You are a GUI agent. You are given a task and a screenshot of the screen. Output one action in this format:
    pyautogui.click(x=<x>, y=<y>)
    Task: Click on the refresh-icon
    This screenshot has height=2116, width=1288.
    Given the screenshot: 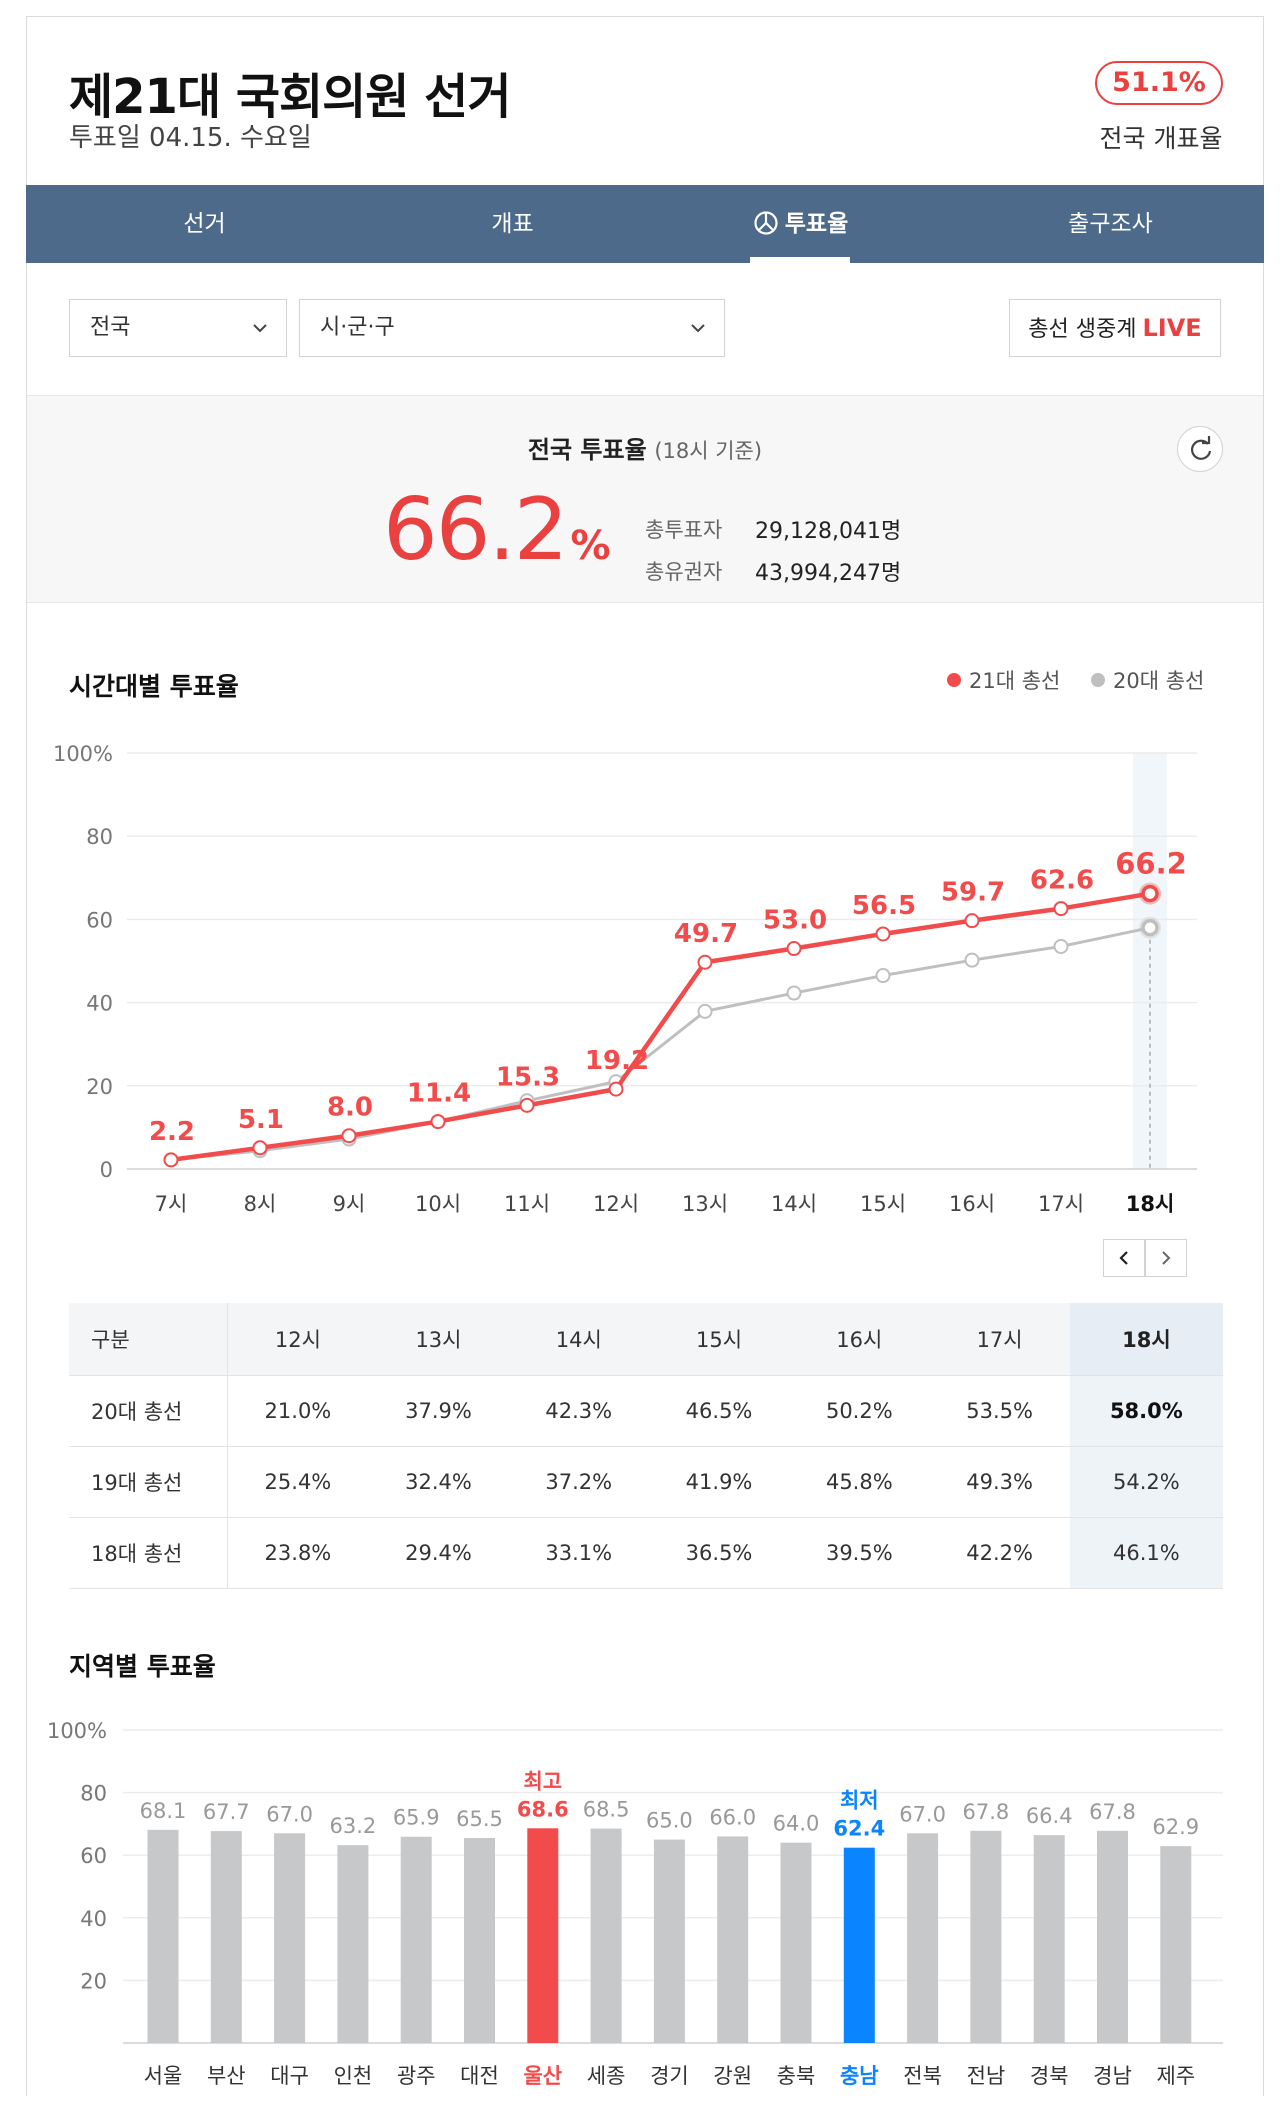 What is the action you would take?
    pyautogui.click(x=1201, y=448)
    